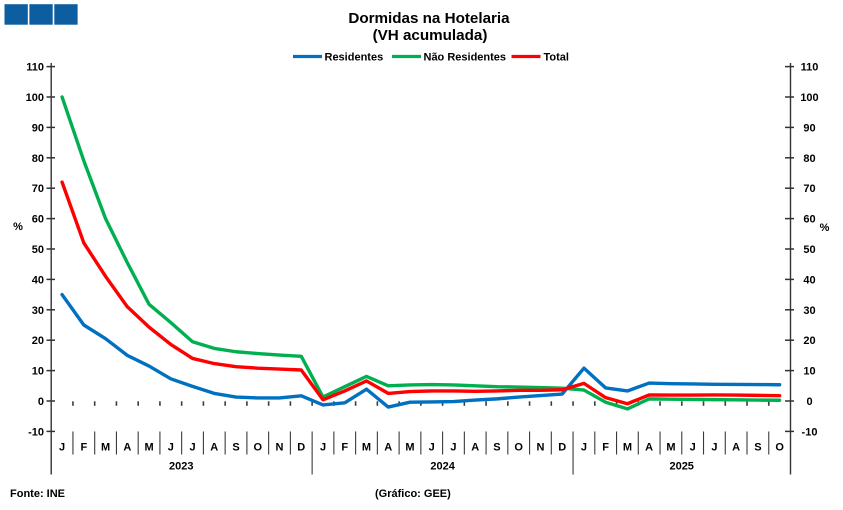 Image resolution: width=843 pixels, height=510 pixels. I want to click on svg-text: 2025, so click(681, 467).